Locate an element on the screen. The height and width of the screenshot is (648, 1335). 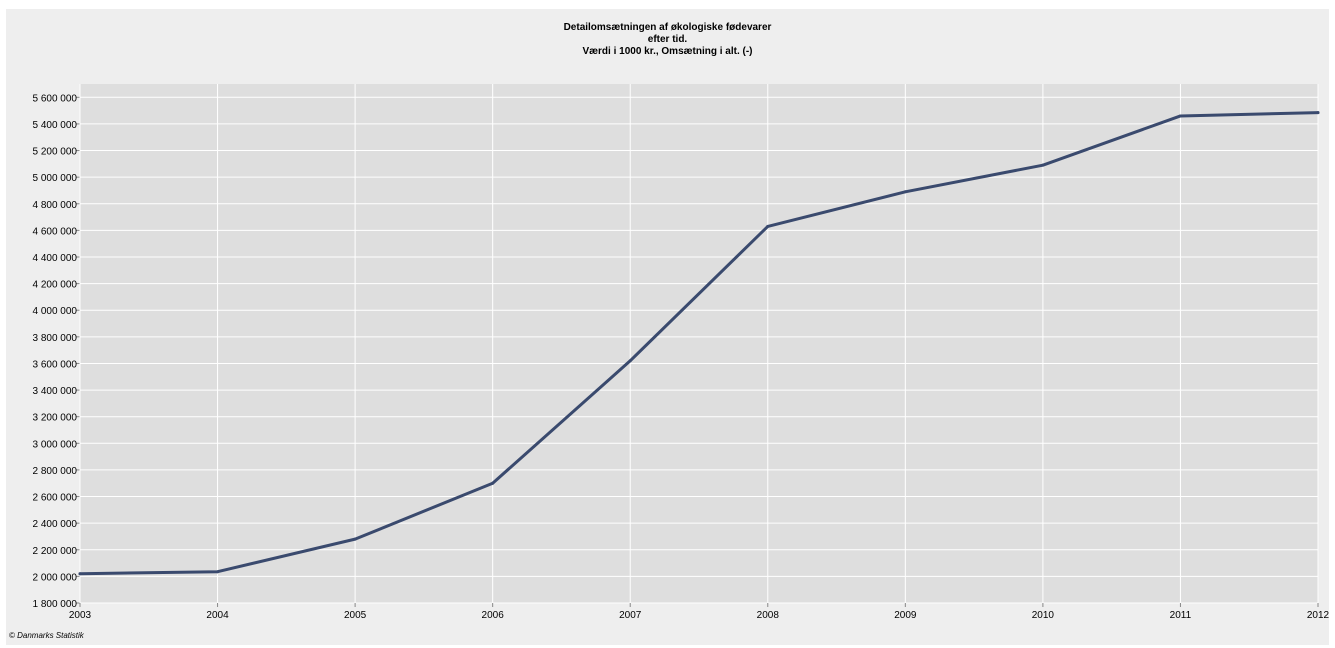
x-tick-label: 2011 is located at coordinates (1181, 615).